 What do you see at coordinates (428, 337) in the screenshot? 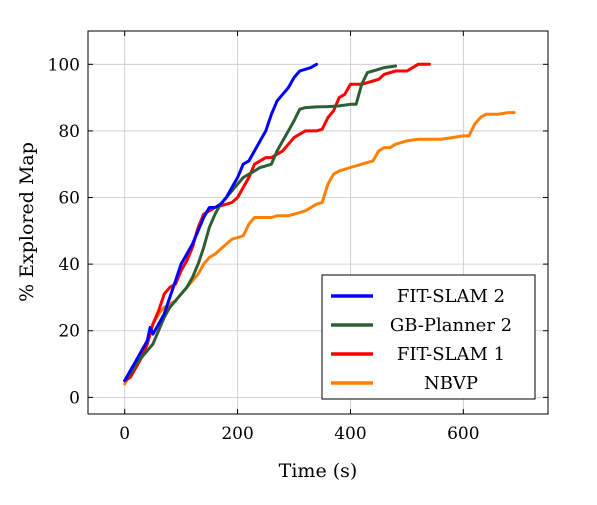
I see `legend: FIT-SLAM 2 GB-Planner 2 FIT-SLAM 1 NBVP` at bounding box center [428, 337].